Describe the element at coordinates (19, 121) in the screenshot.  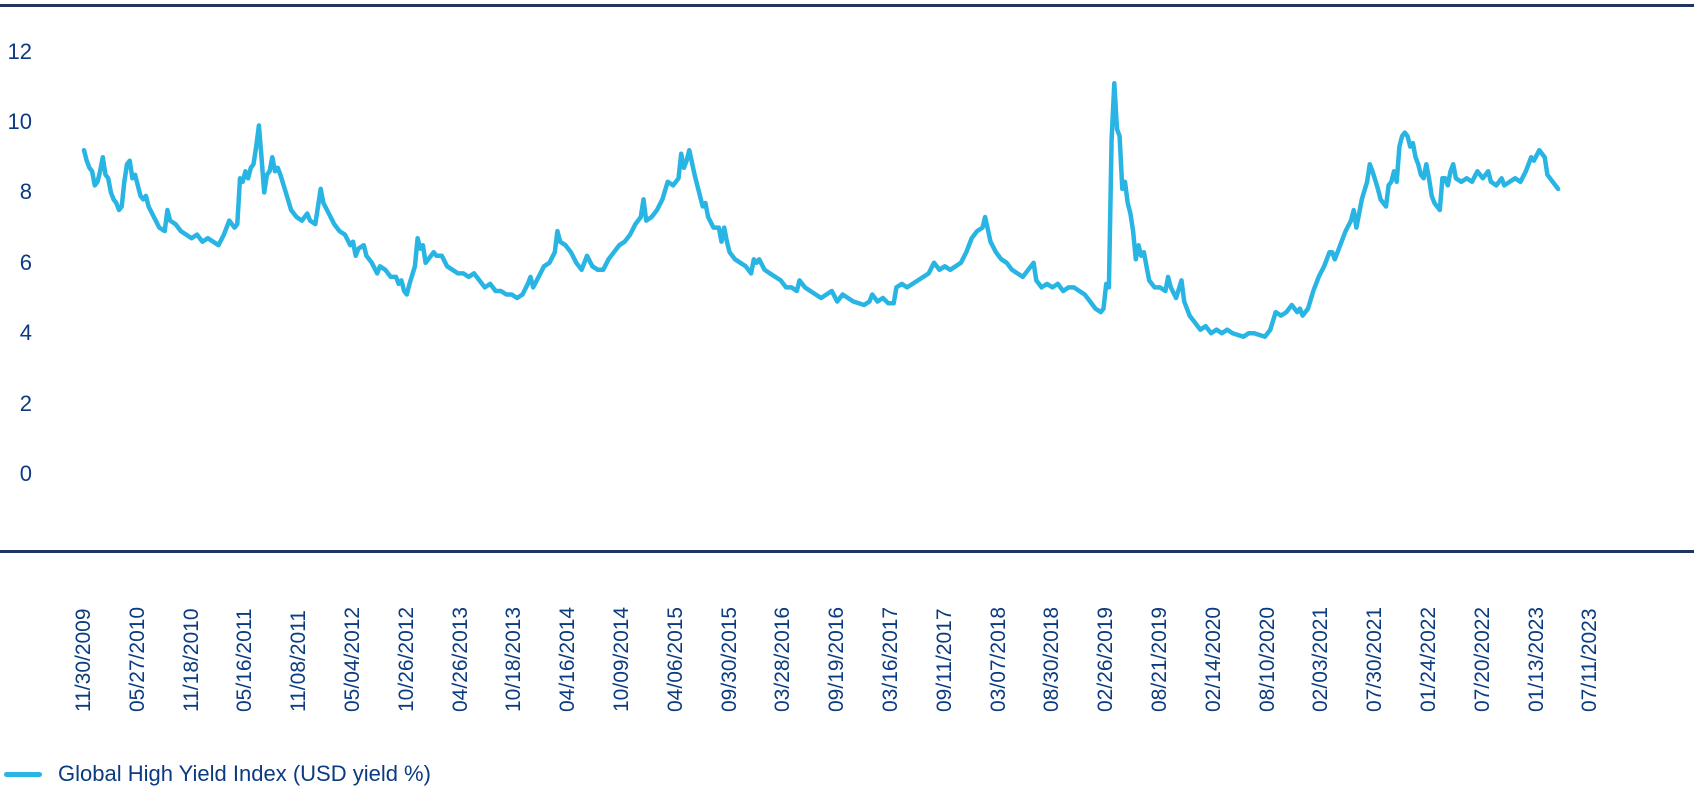
I see `y-tick-label: 10` at that location.